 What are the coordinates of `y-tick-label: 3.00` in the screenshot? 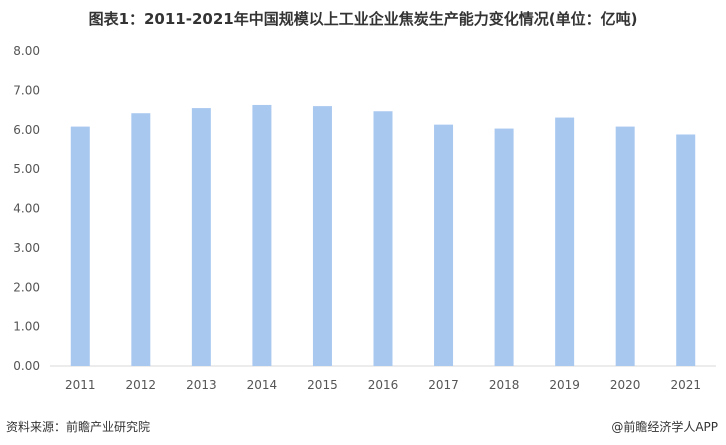 It's located at (26, 248).